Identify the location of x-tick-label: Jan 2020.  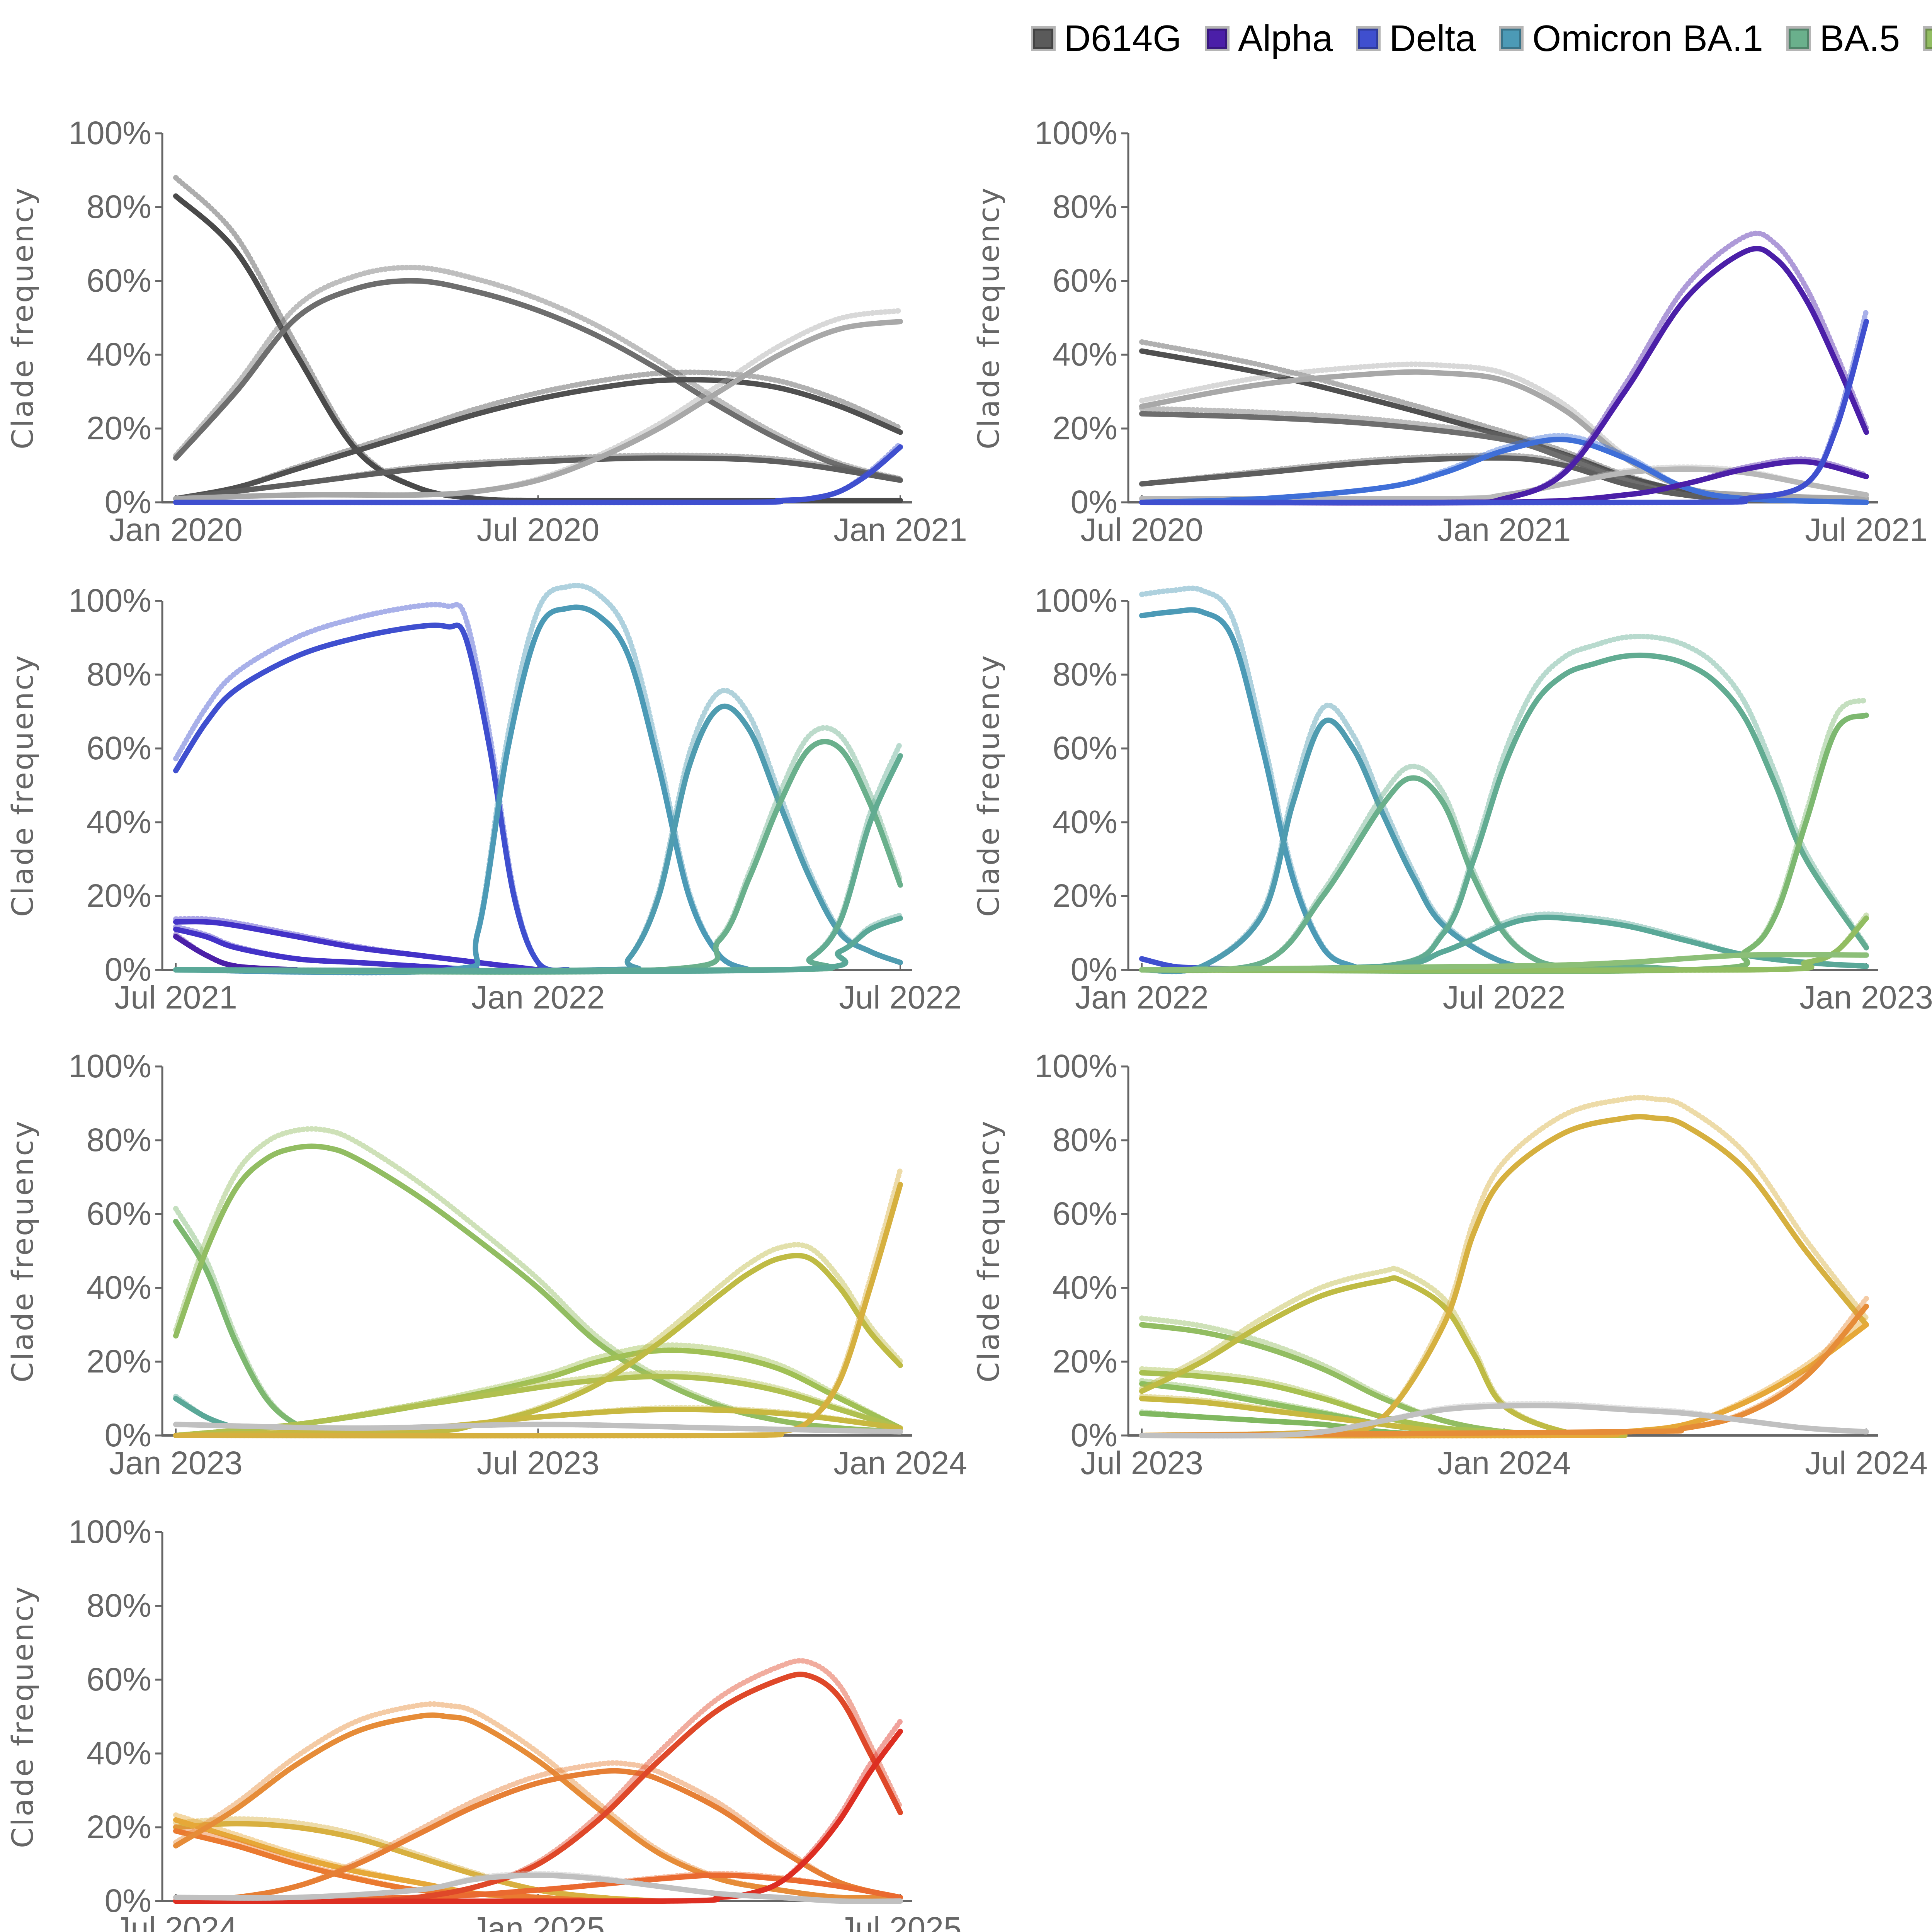
(176, 530).